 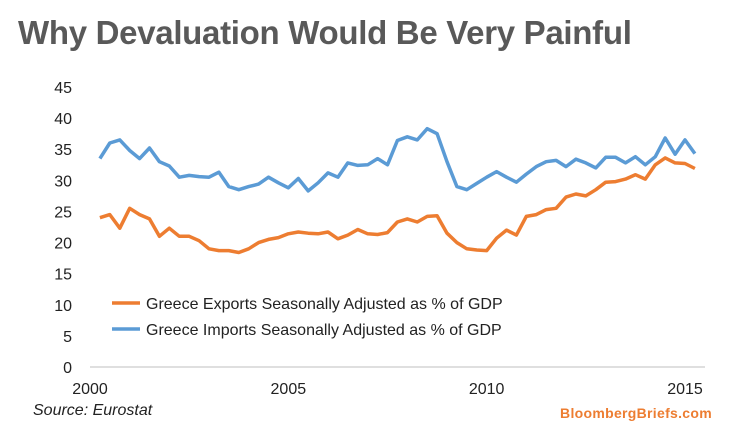 I want to click on y-tick-label: 10, so click(x=63, y=306).